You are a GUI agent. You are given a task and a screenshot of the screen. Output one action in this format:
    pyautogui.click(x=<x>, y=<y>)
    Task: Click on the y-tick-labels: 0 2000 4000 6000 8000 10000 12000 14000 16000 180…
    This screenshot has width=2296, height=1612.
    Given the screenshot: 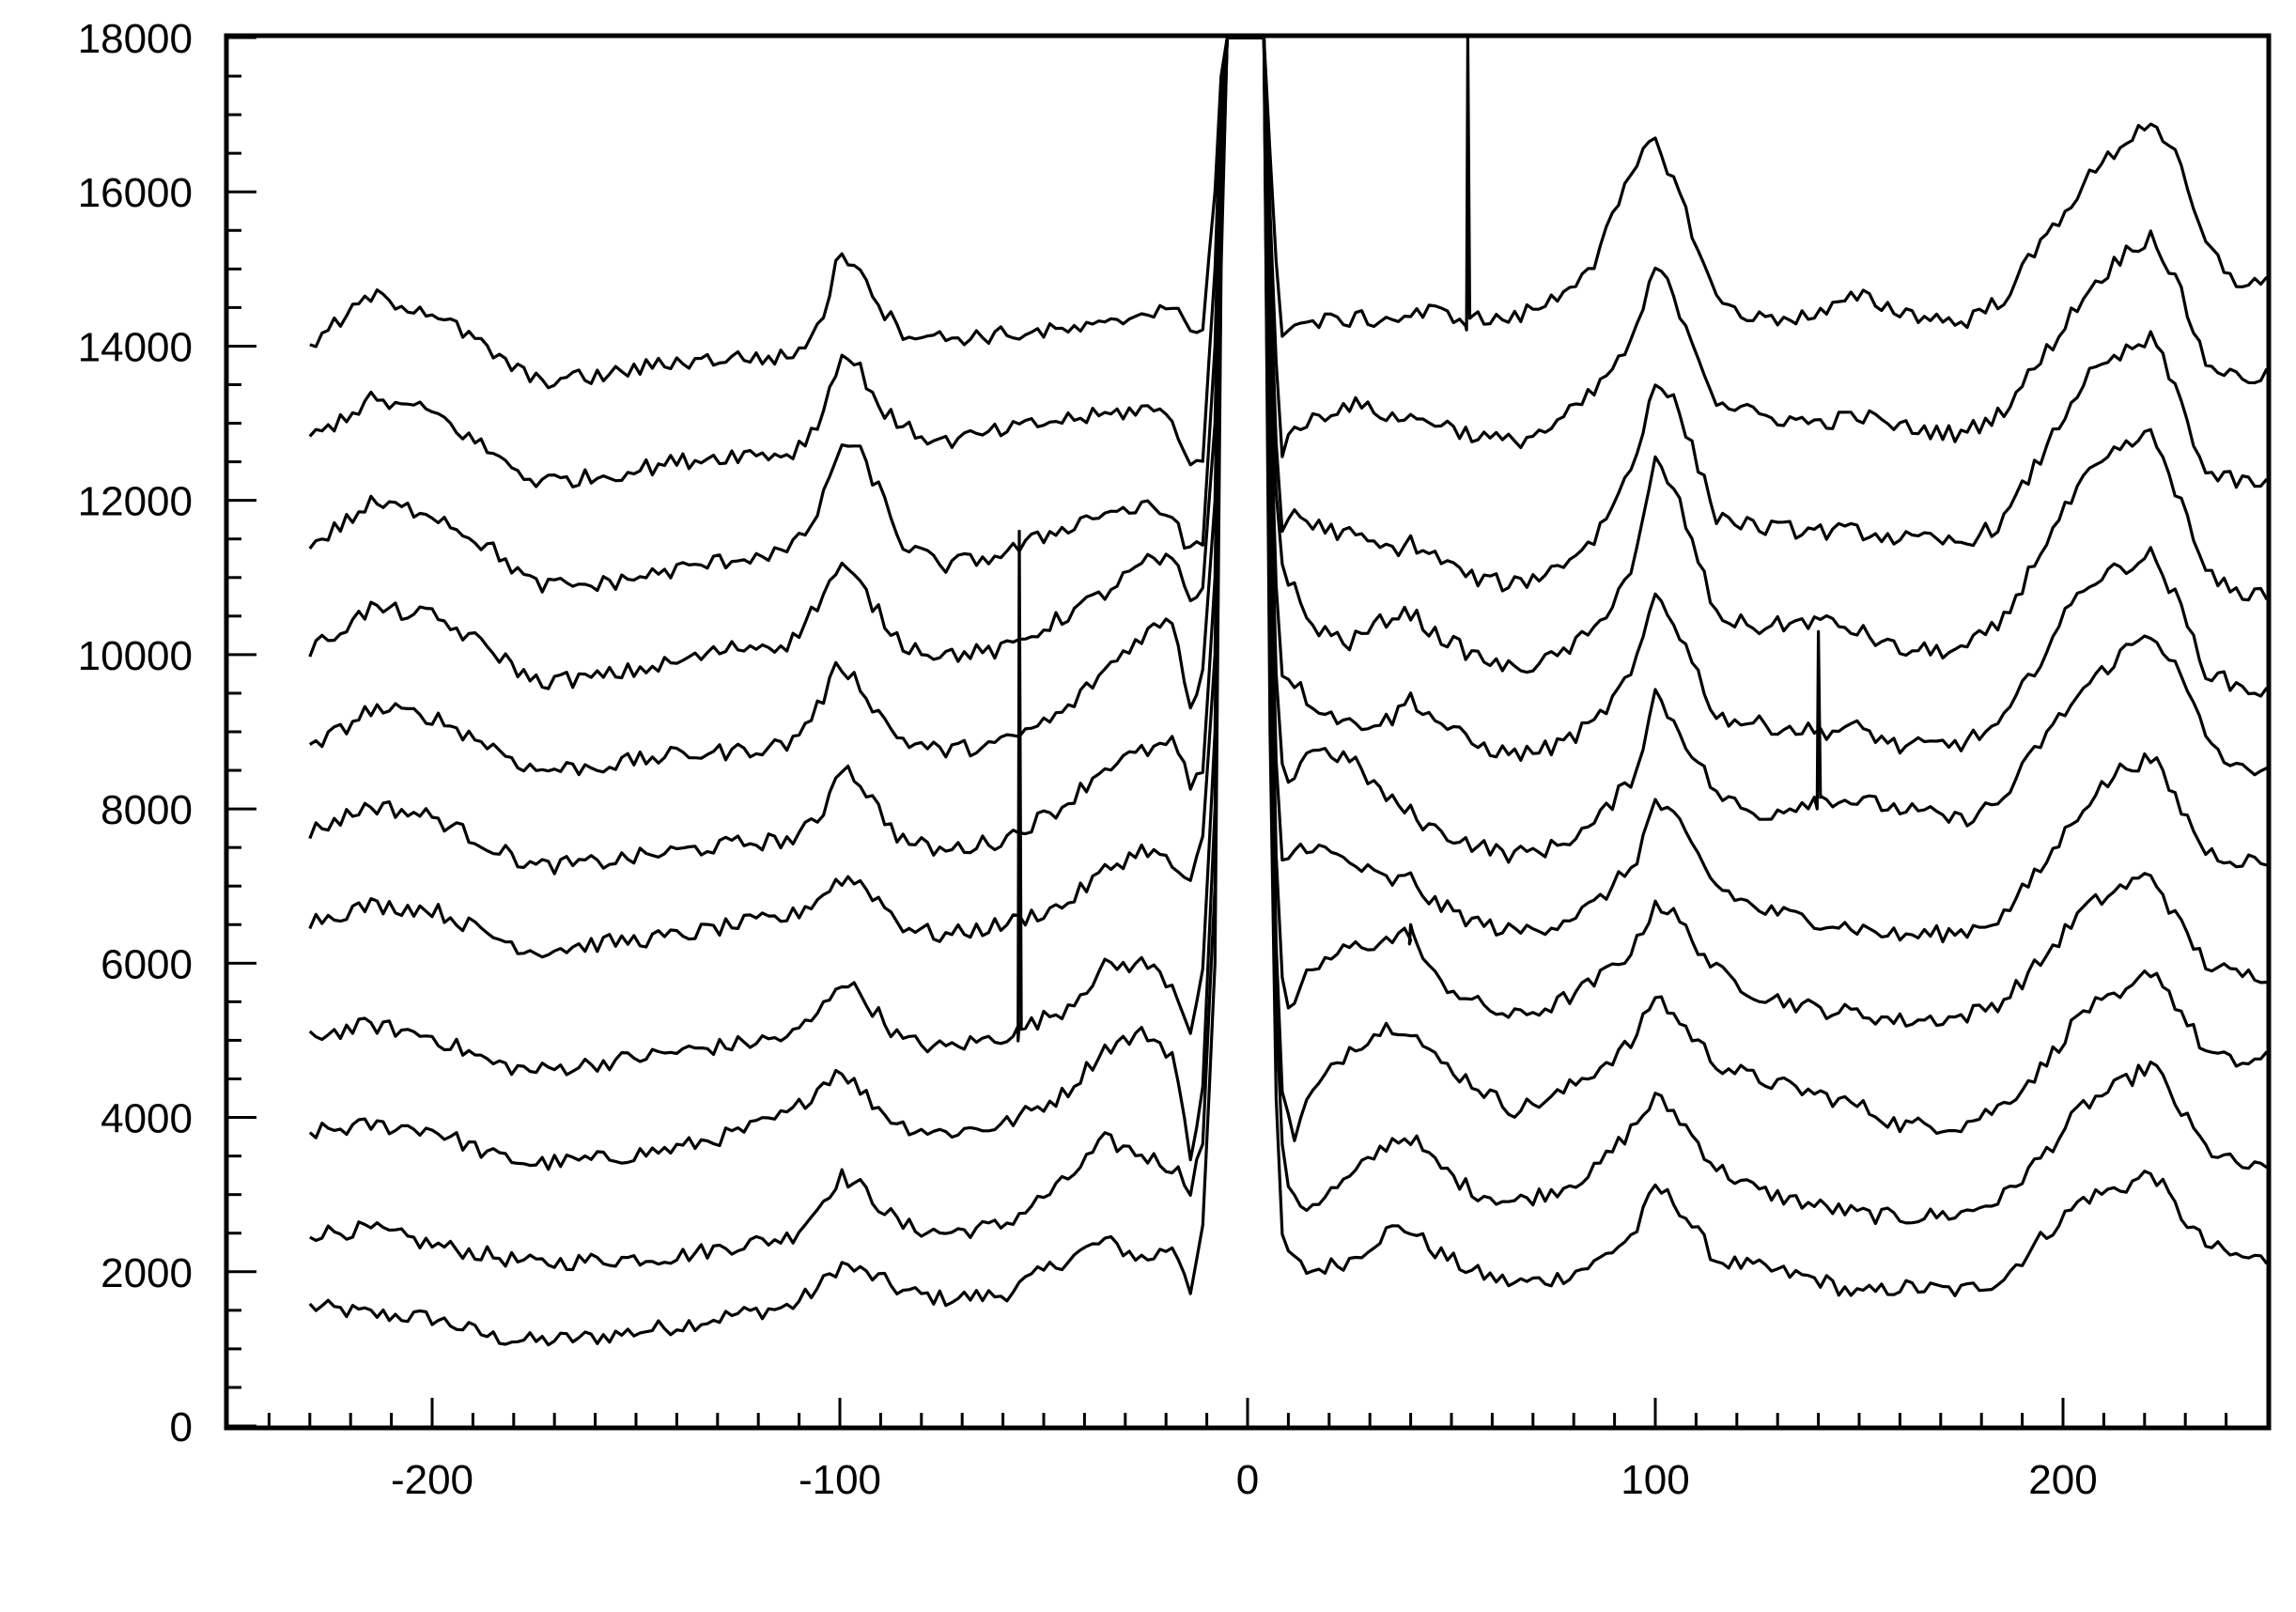 What is the action you would take?
    pyautogui.click(x=135, y=733)
    